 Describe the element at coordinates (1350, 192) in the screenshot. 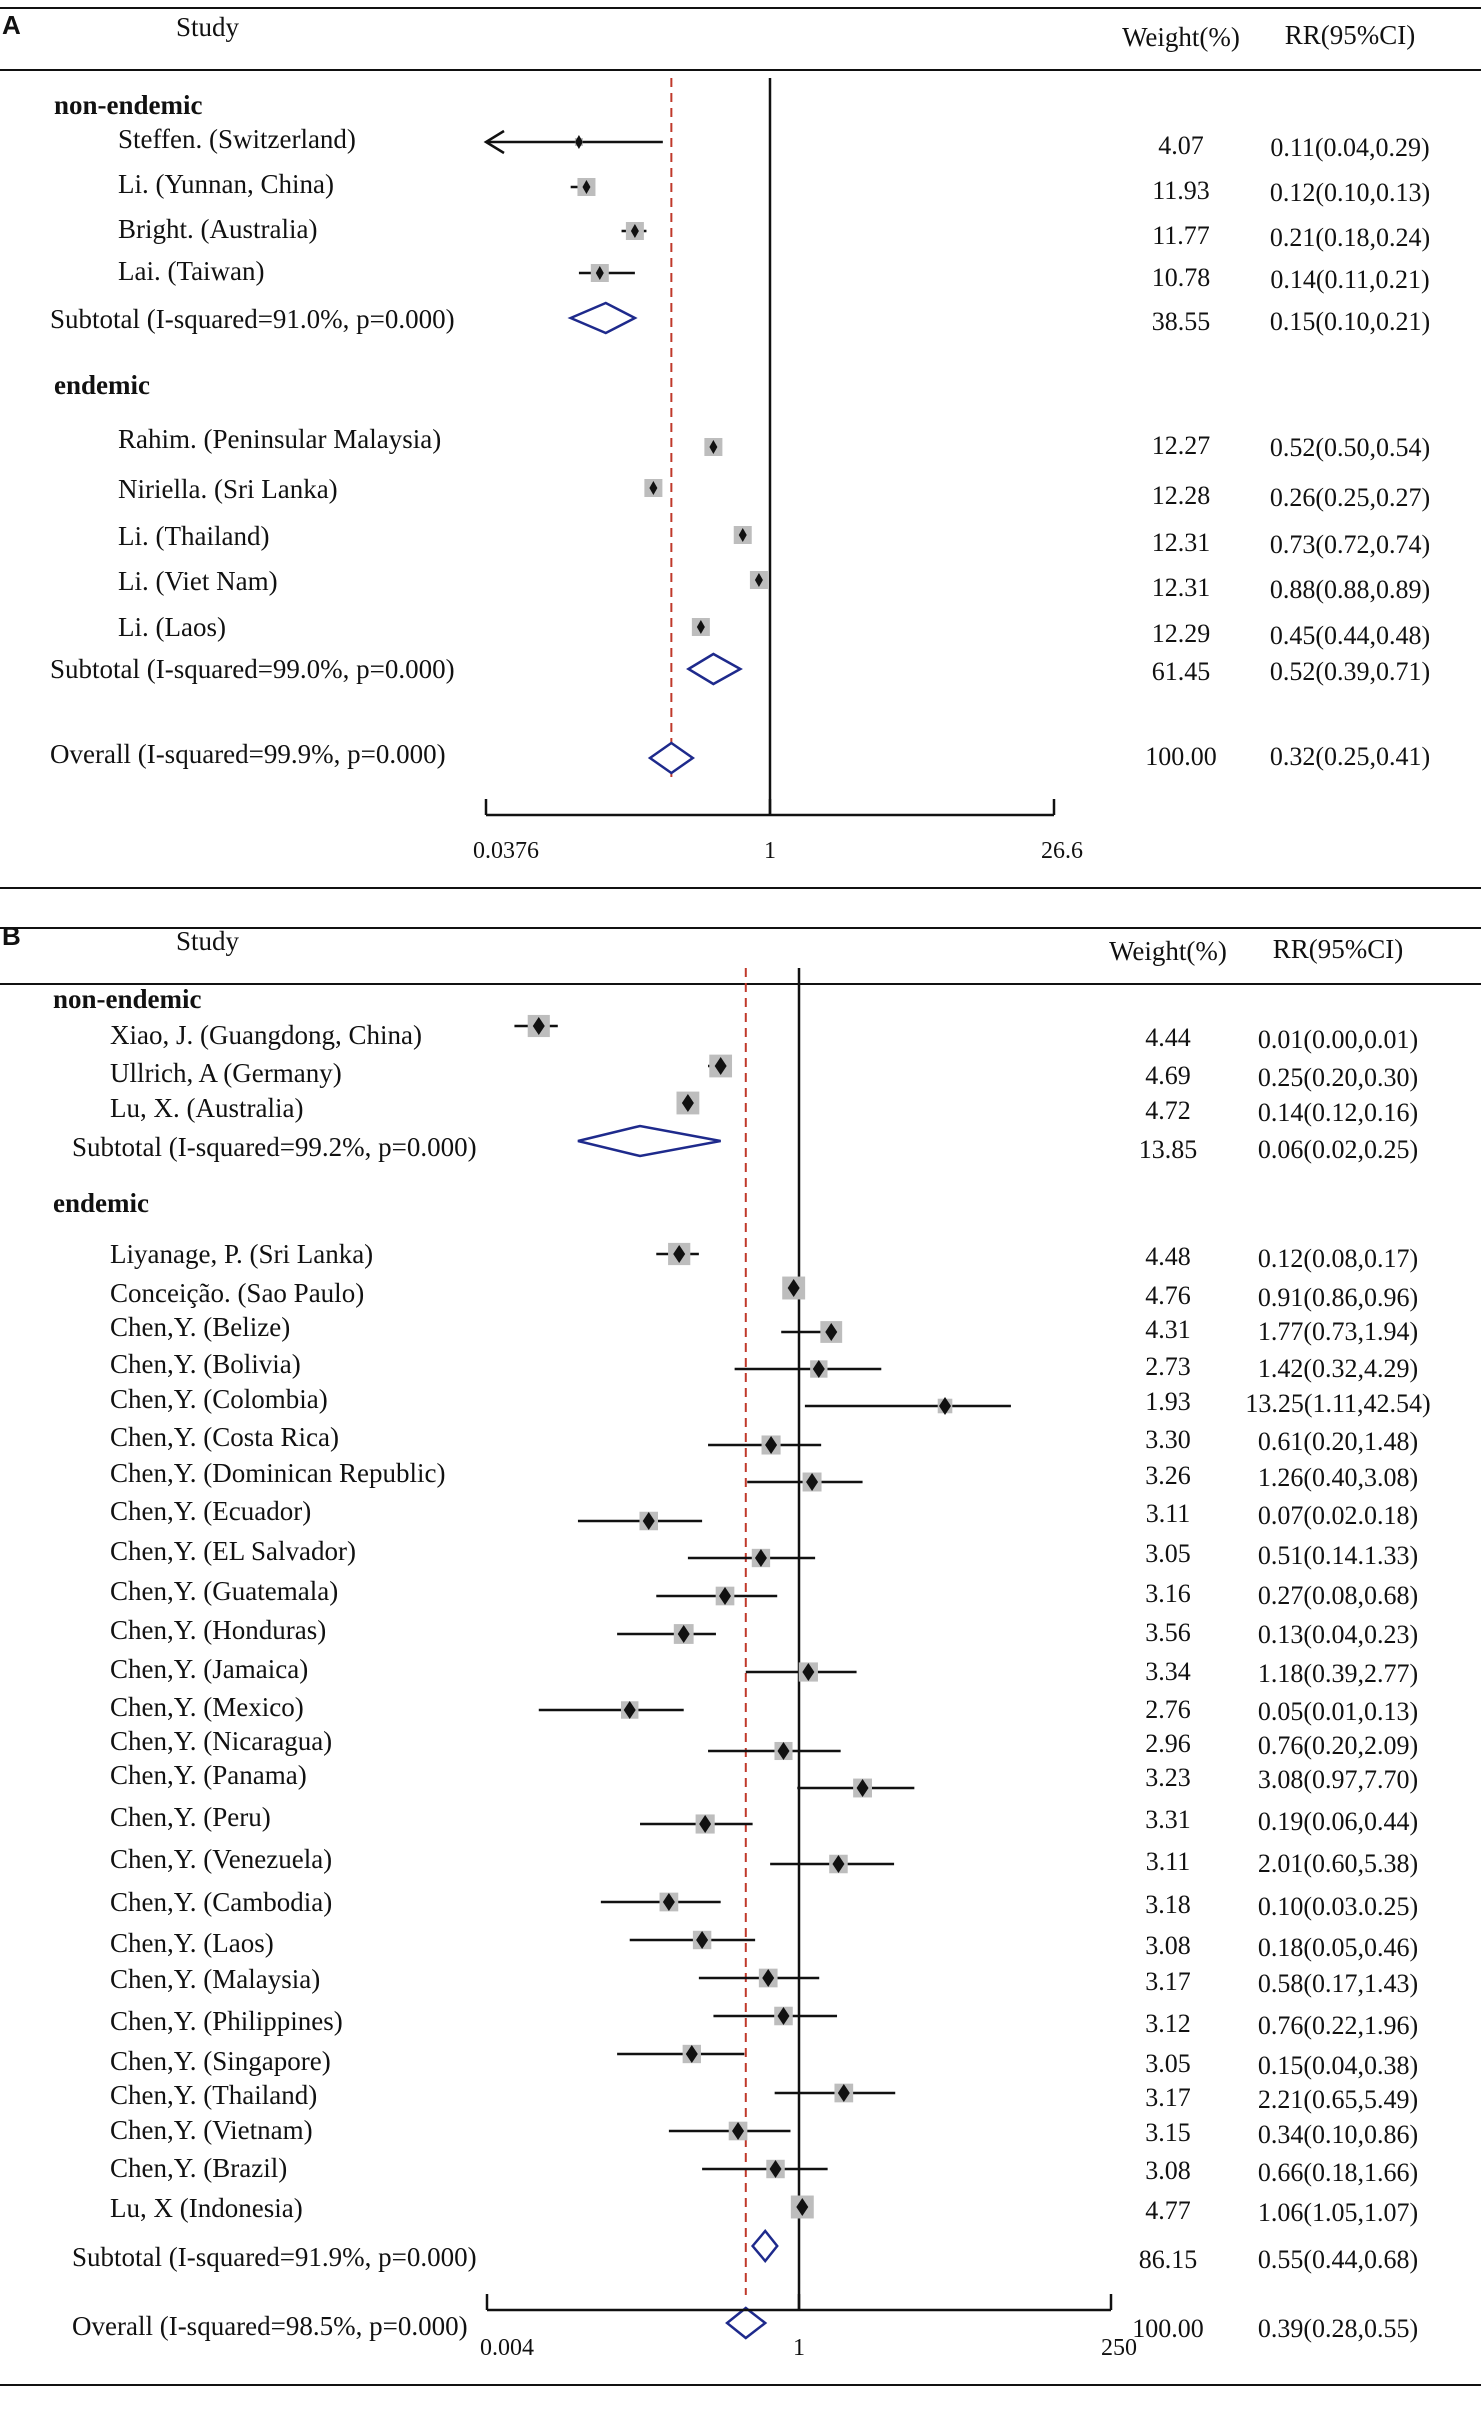

I see `study-ci: 0.12(0.10,0.13)` at that location.